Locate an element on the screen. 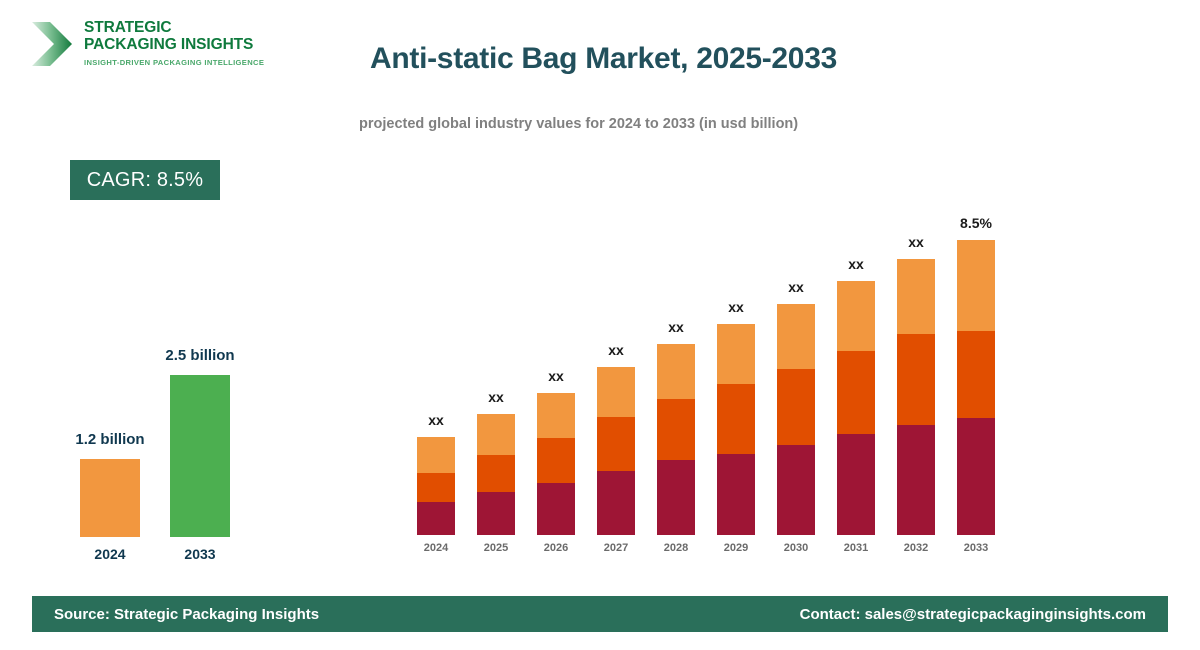 Image resolution: width=1200 pixels, height=650 pixels. stacked-bar-2030 is located at coordinates (796, 419).